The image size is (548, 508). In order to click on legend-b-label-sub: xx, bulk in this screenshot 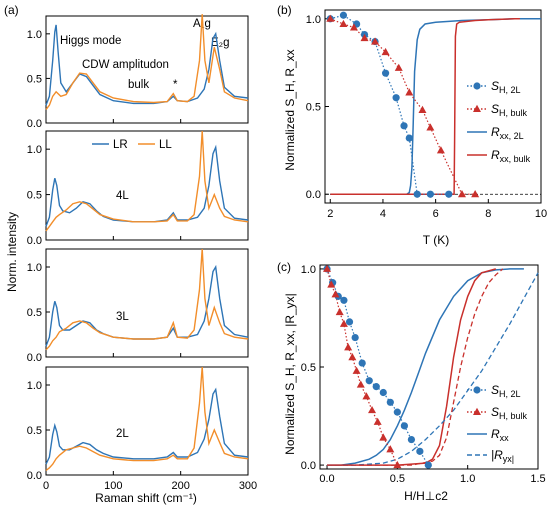, I will do `click(515, 159)`.